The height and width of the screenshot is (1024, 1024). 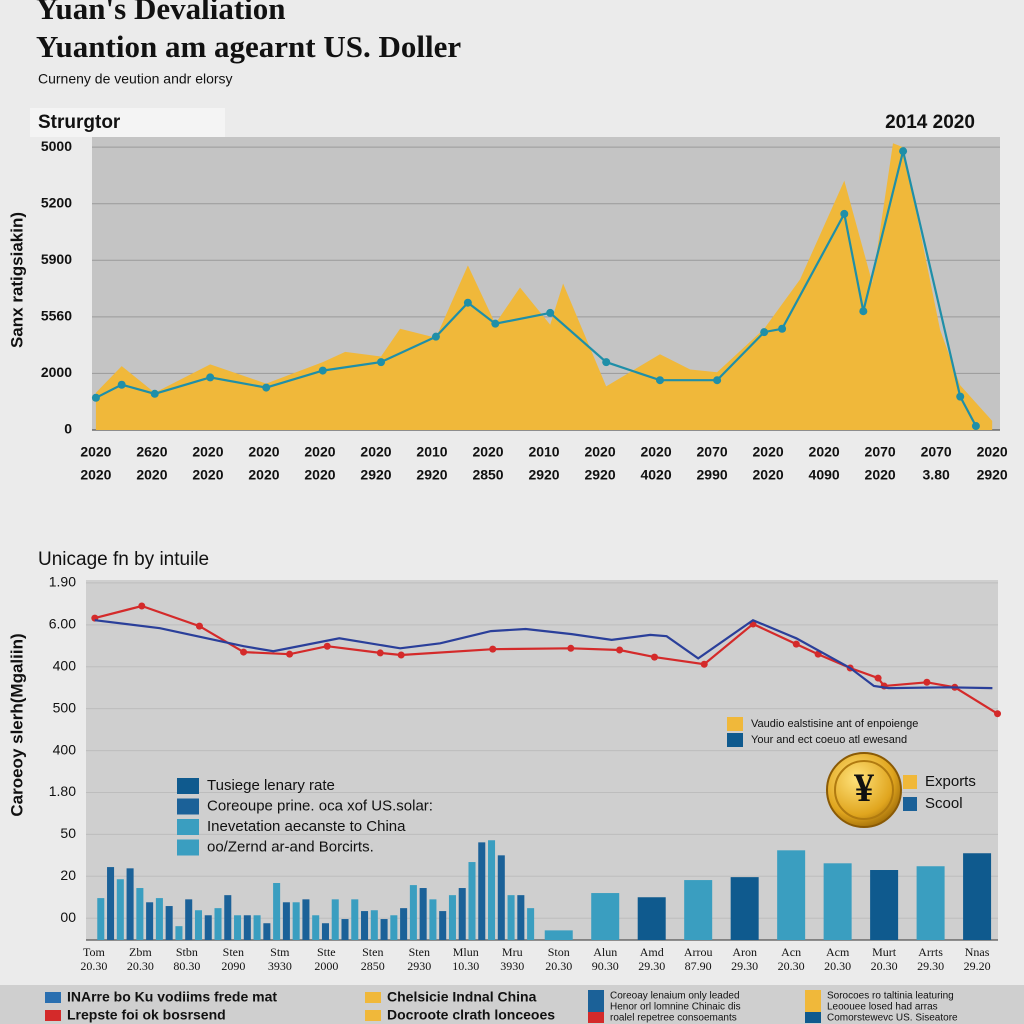 I want to click on title: Yuan's Devaliation, so click(x=161, y=13).